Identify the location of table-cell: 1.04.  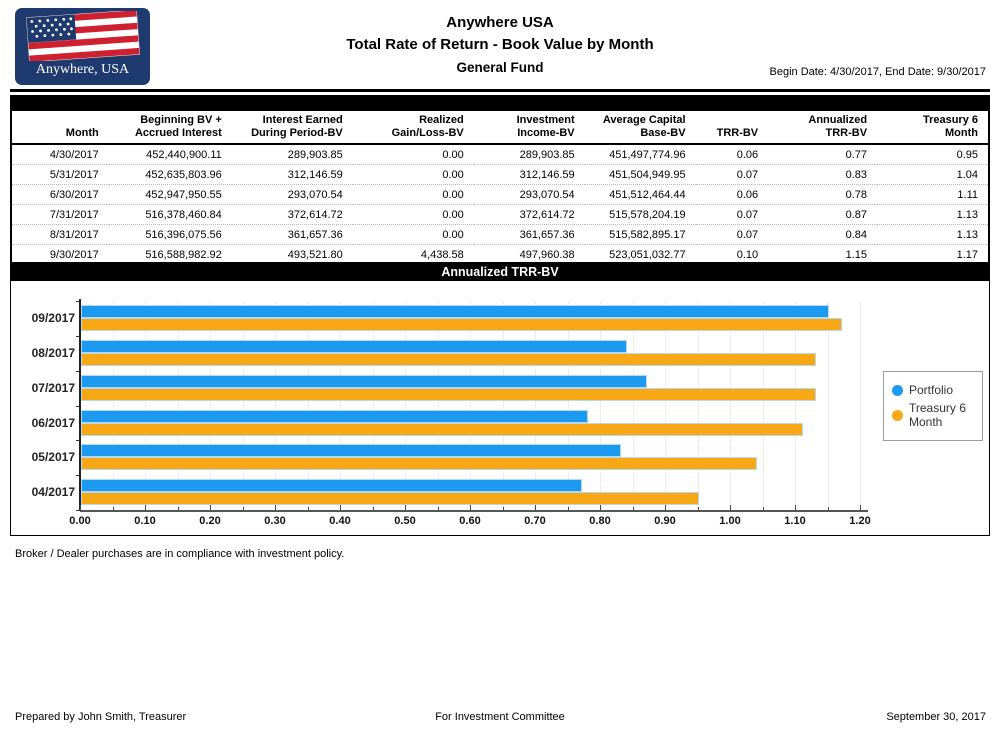
(967, 175).